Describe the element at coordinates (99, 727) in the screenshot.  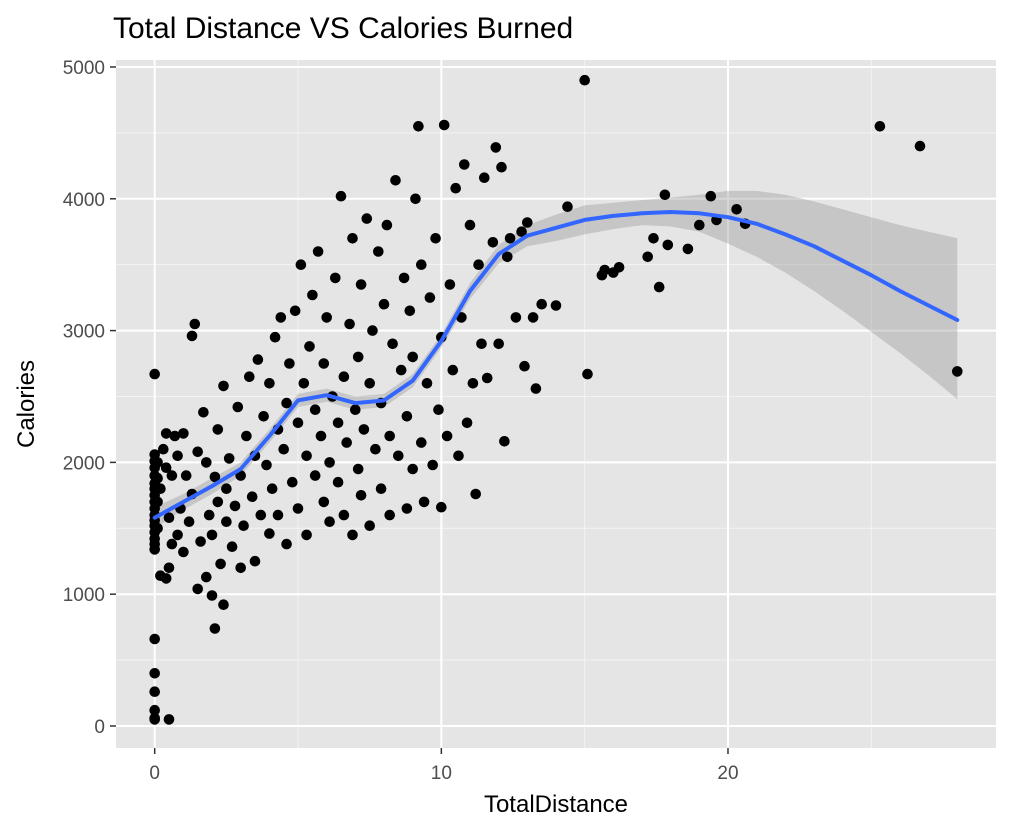
I see `y-tick-label: 0` at that location.